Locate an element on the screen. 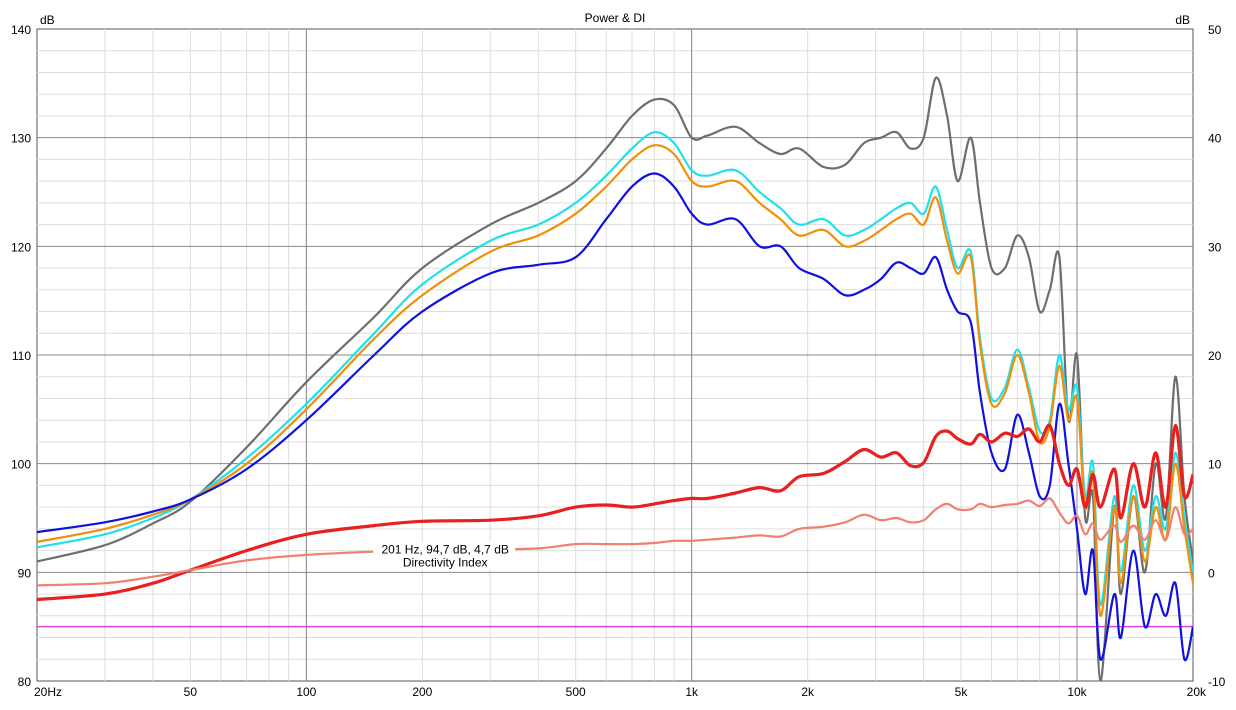 The height and width of the screenshot is (710, 1236). left-tick-label: 100 is located at coordinates (21, 465).